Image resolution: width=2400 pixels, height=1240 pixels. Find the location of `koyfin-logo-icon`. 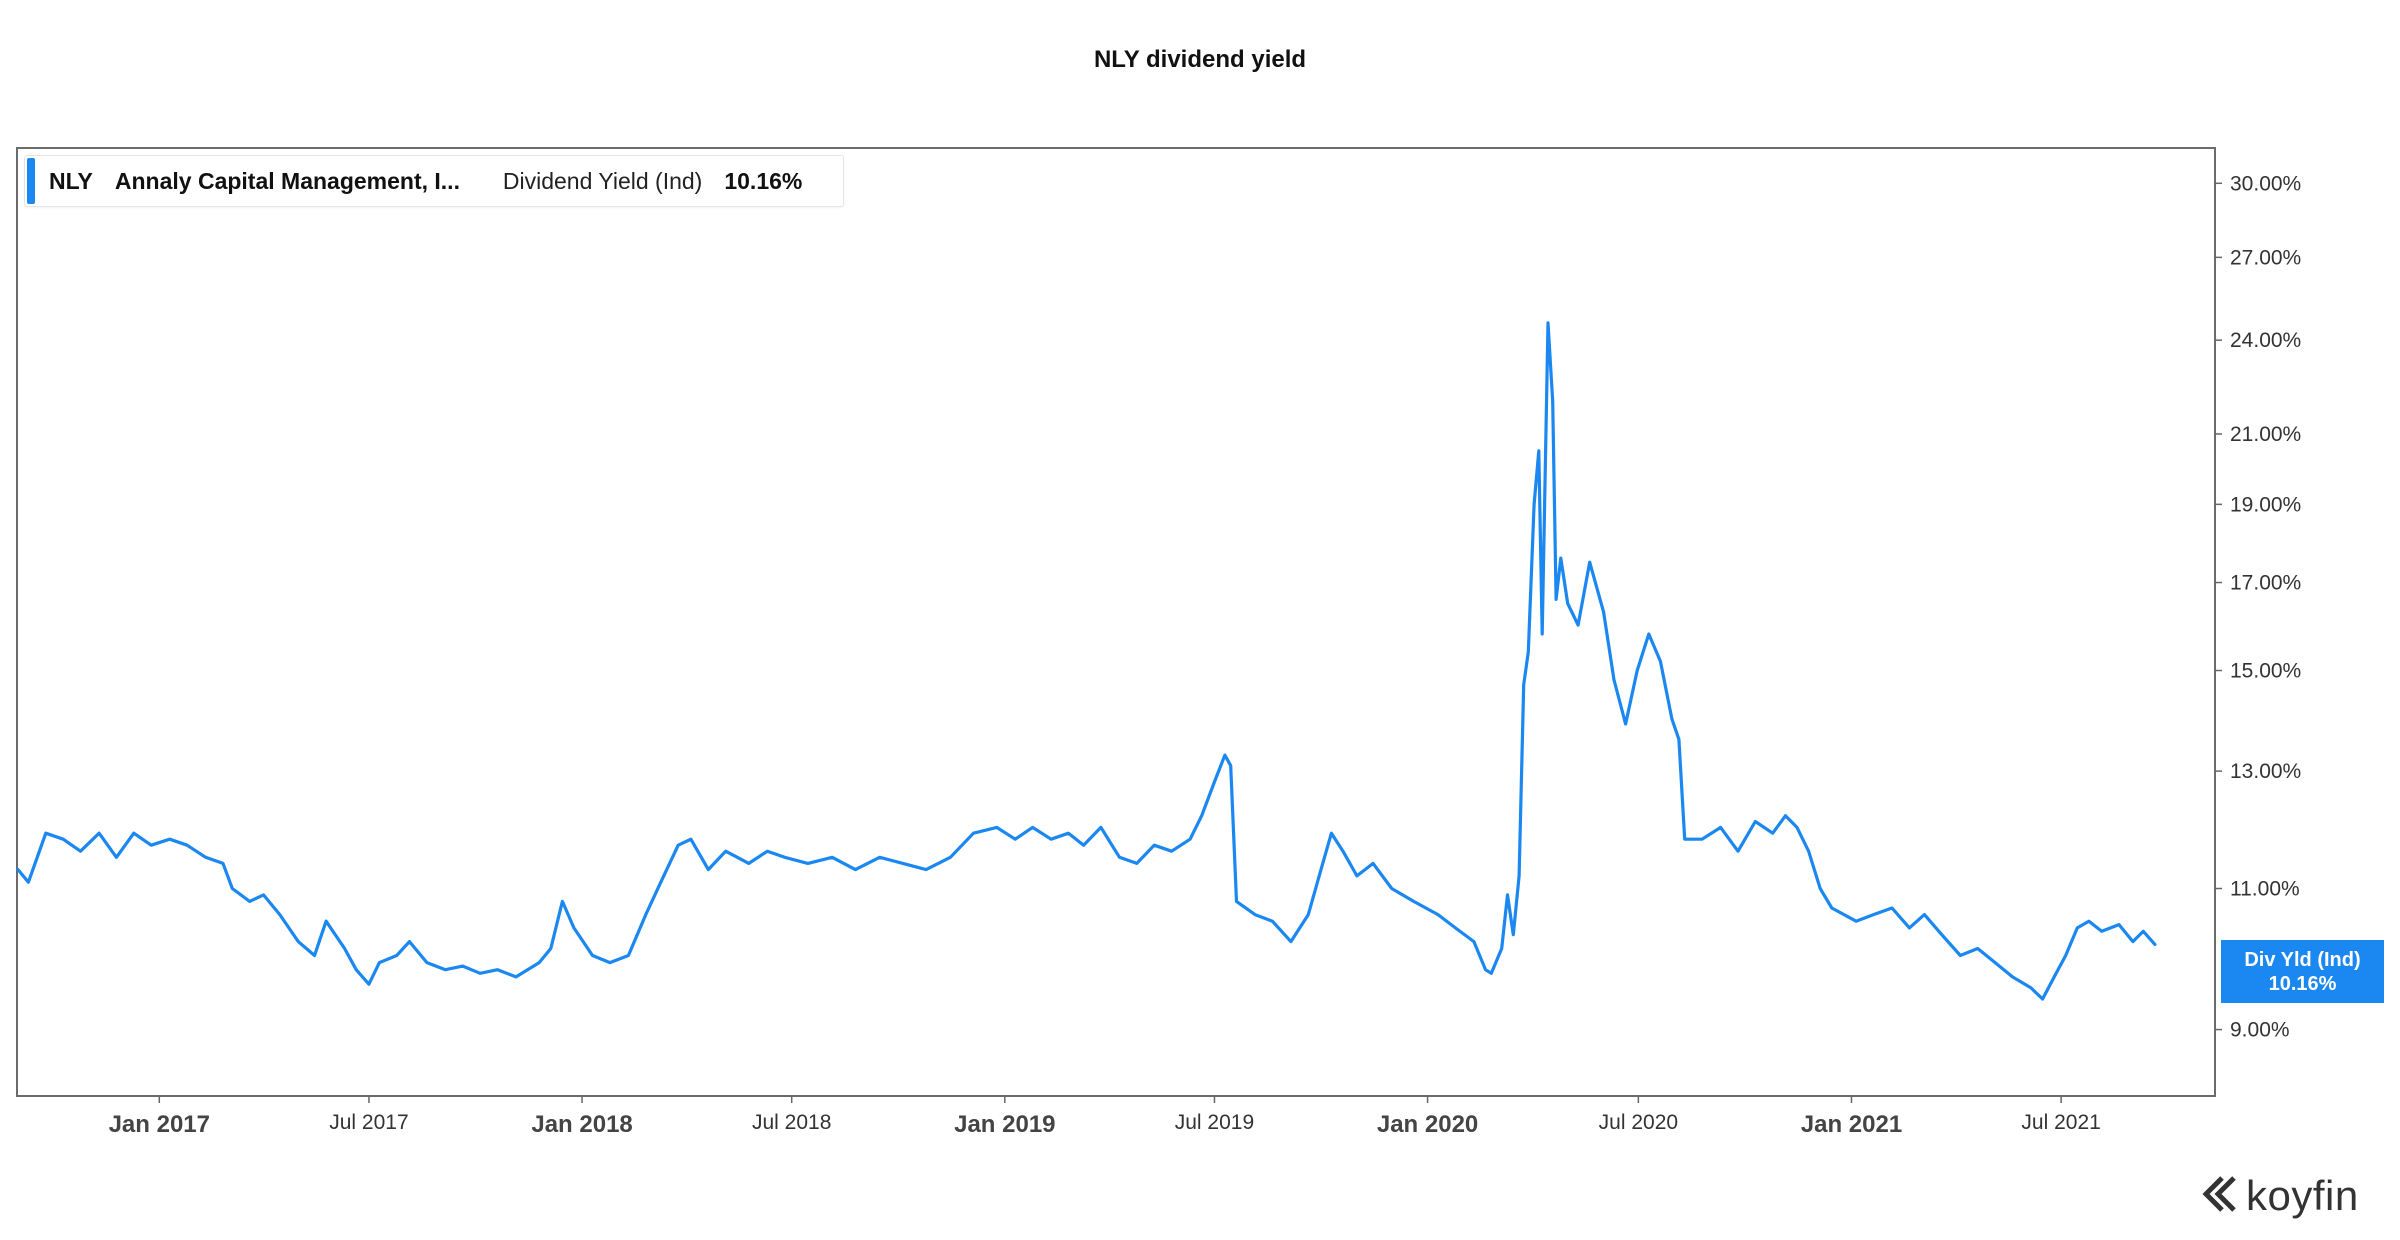

koyfin-logo-icon is located at coordinates (2220, 1196).